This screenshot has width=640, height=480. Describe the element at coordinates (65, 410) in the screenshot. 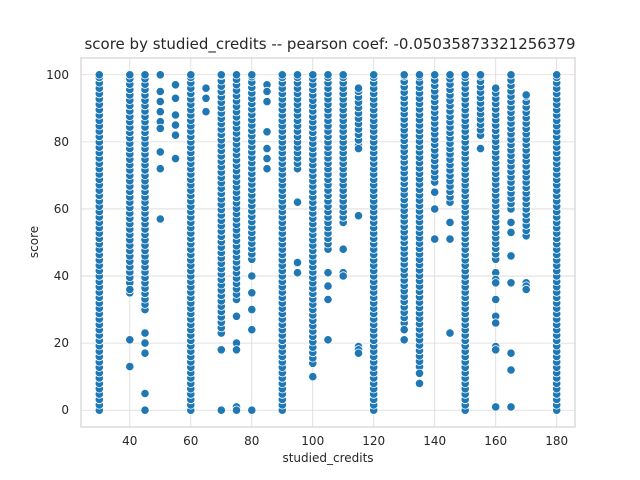

I see `y-tick-label: 0` at that location.